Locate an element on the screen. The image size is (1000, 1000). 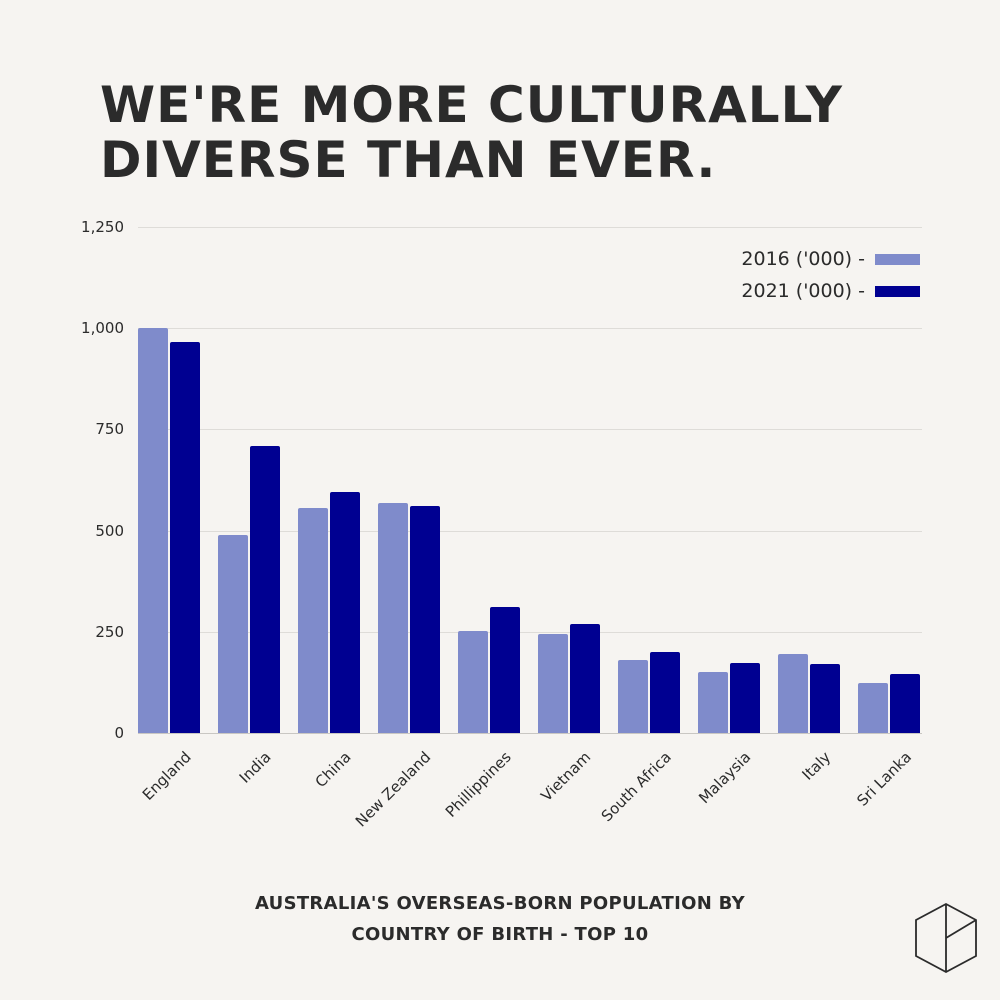
bar-india-2021 is located at coordinates (265, 589).